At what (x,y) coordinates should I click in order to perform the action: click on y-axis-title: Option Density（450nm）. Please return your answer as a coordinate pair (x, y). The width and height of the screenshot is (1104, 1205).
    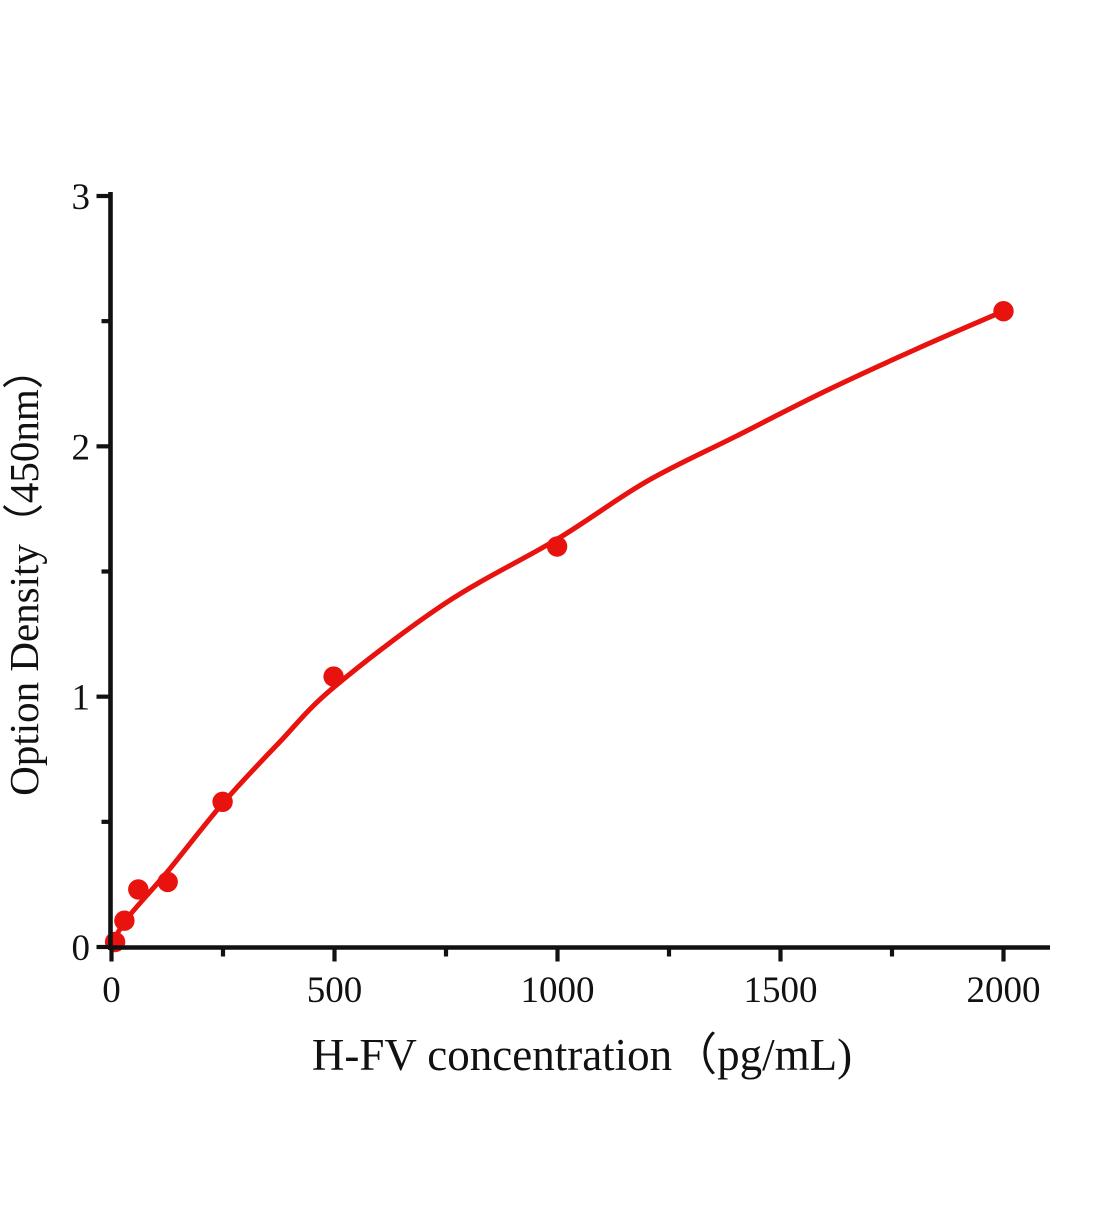
    Looking at the image, I should click on (24, 572).